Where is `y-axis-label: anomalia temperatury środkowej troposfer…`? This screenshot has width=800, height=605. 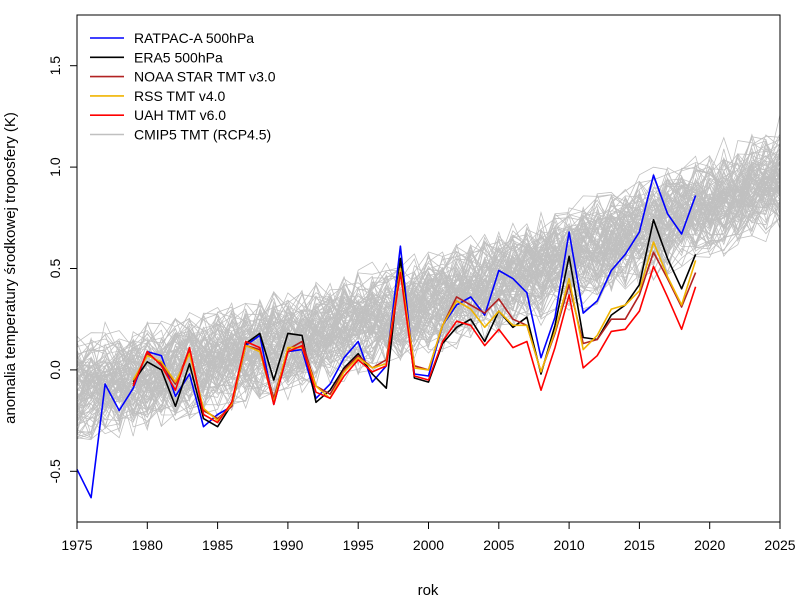
y-axis-label: anomalia temperatury środkowej troposfer… is located at coordinates (10, 268).